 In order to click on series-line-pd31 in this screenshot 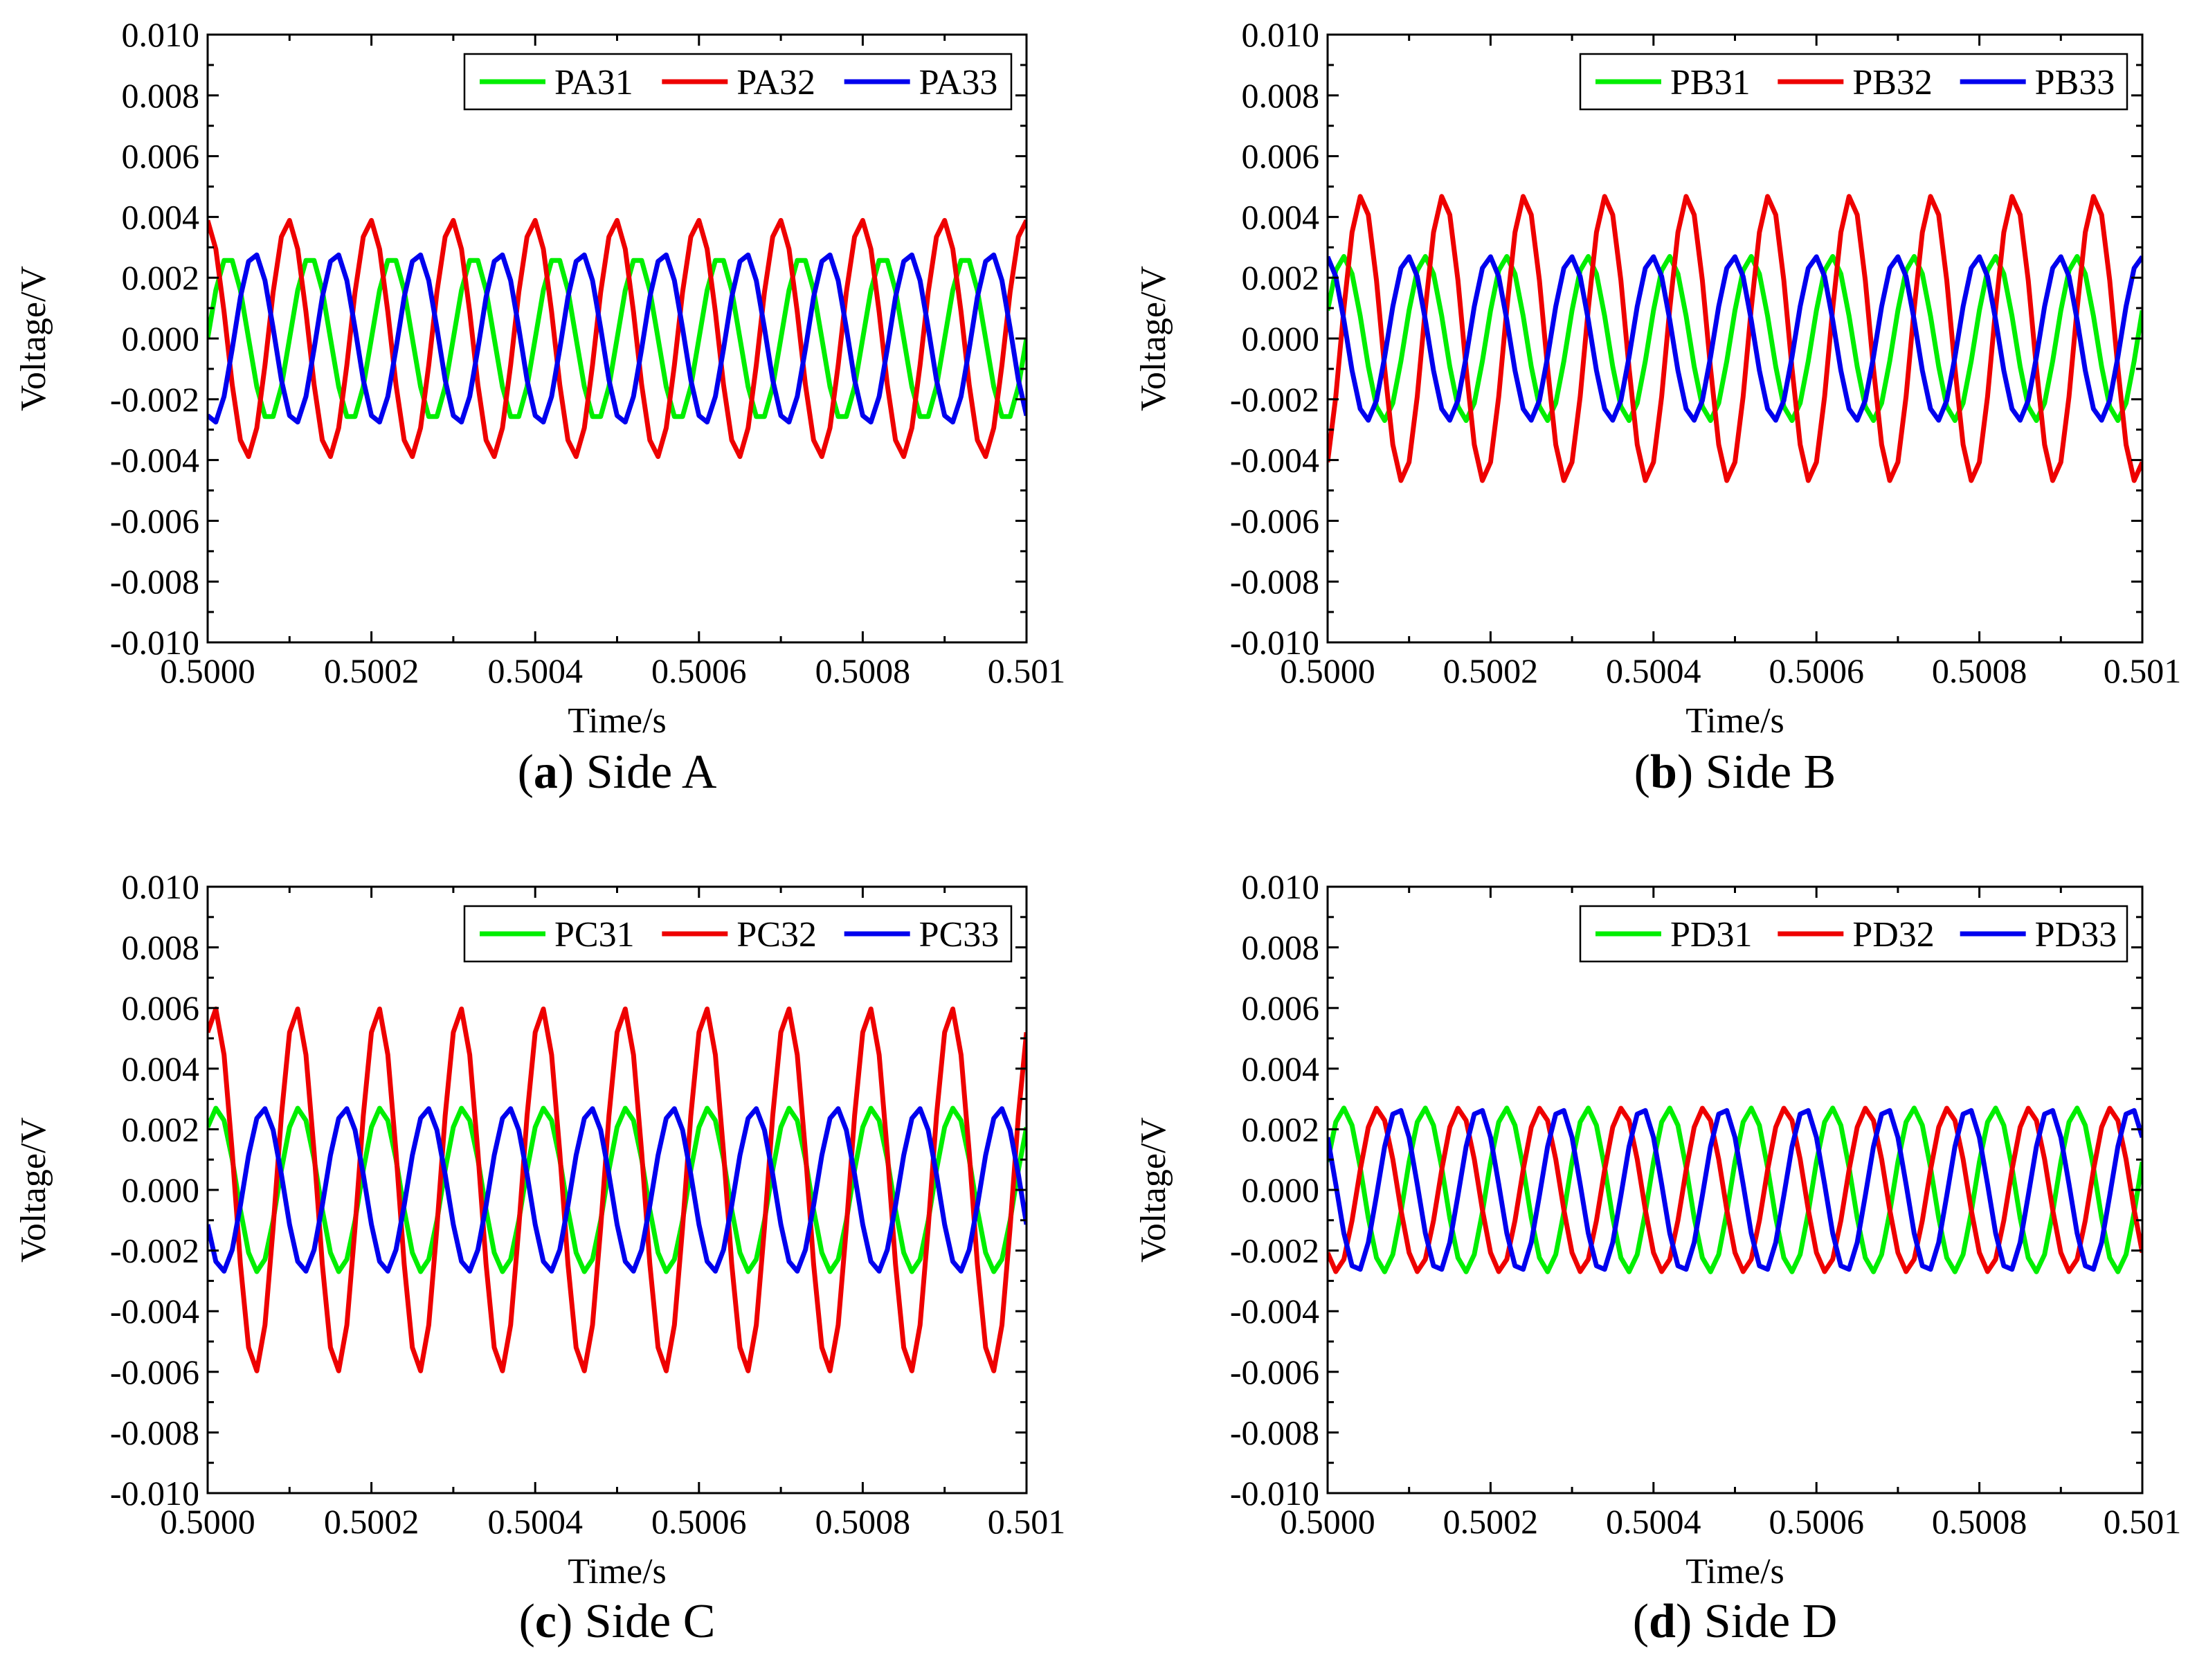, I will do `click(1735, 1189)`.